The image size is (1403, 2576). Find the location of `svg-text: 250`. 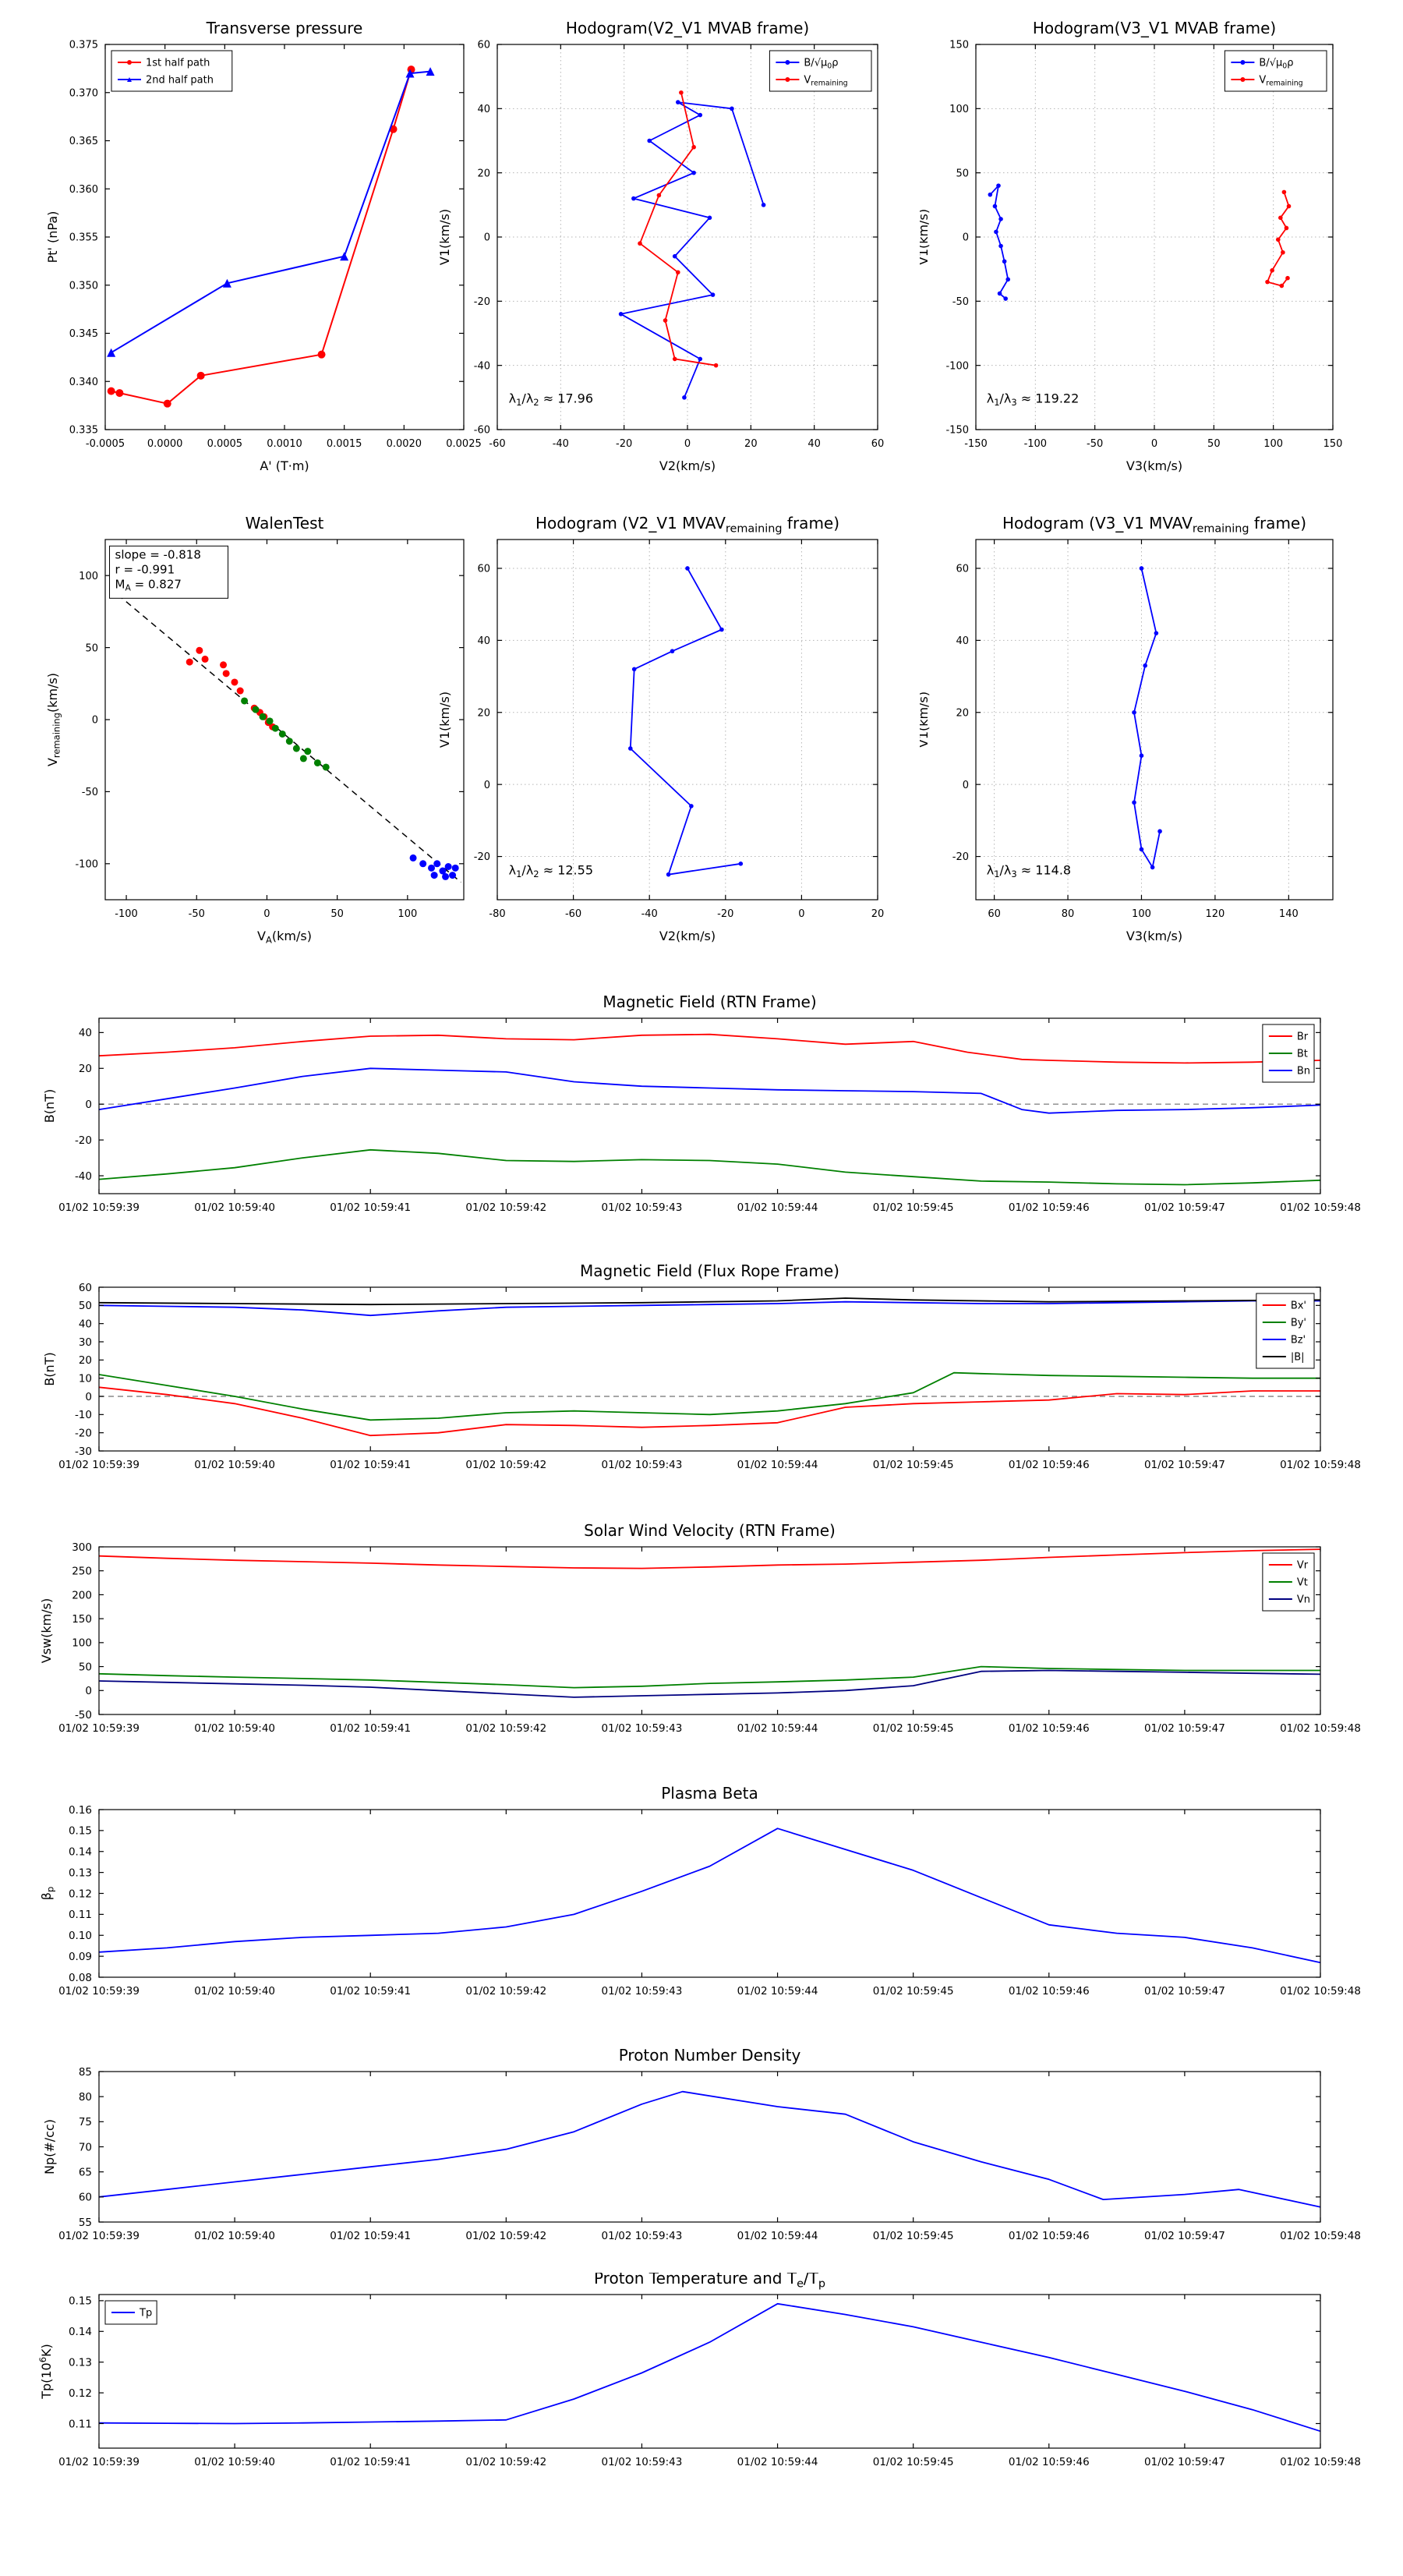

svg-text: 250 is located at coordinates (82, 1572).